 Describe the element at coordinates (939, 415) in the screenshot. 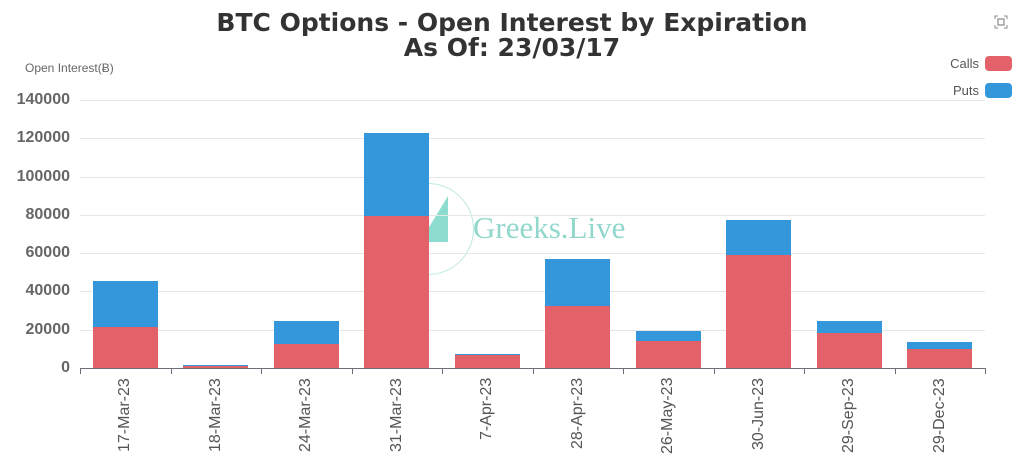

I see `x-tick-label: 29-Dec-23` at that location.